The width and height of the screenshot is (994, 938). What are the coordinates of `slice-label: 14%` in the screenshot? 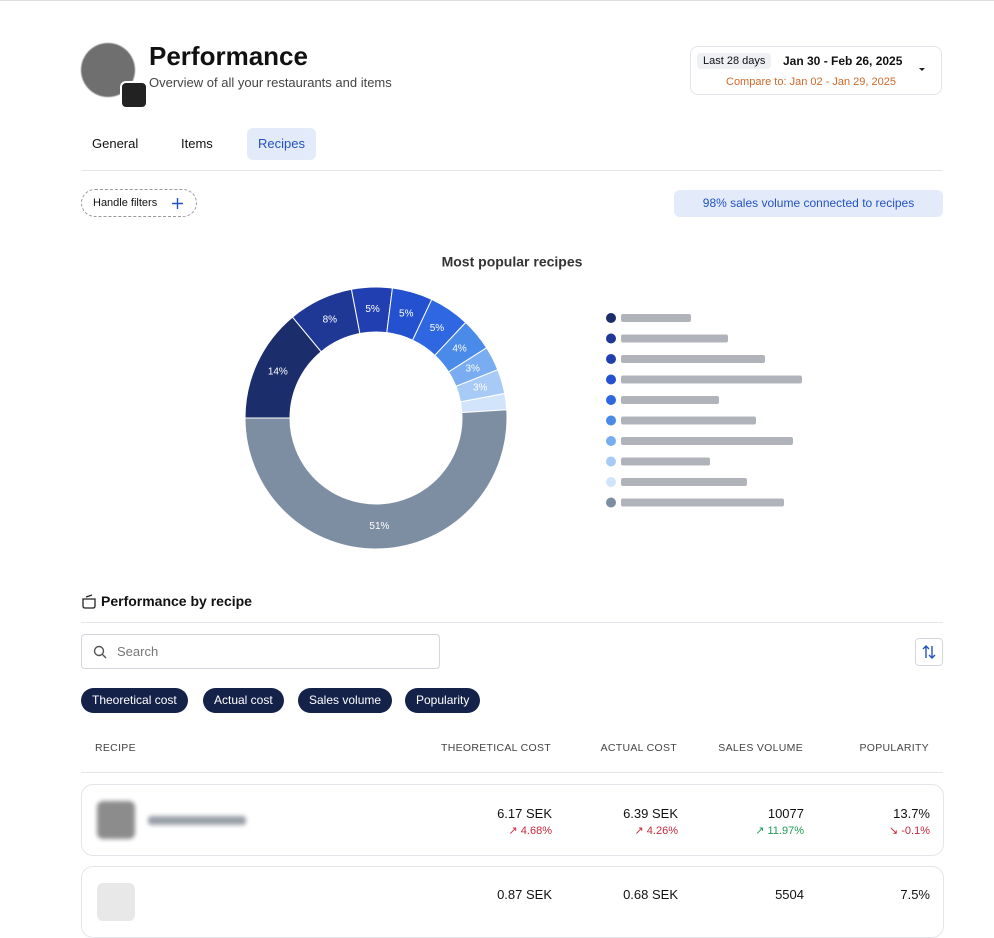 It's located at (278, 371).